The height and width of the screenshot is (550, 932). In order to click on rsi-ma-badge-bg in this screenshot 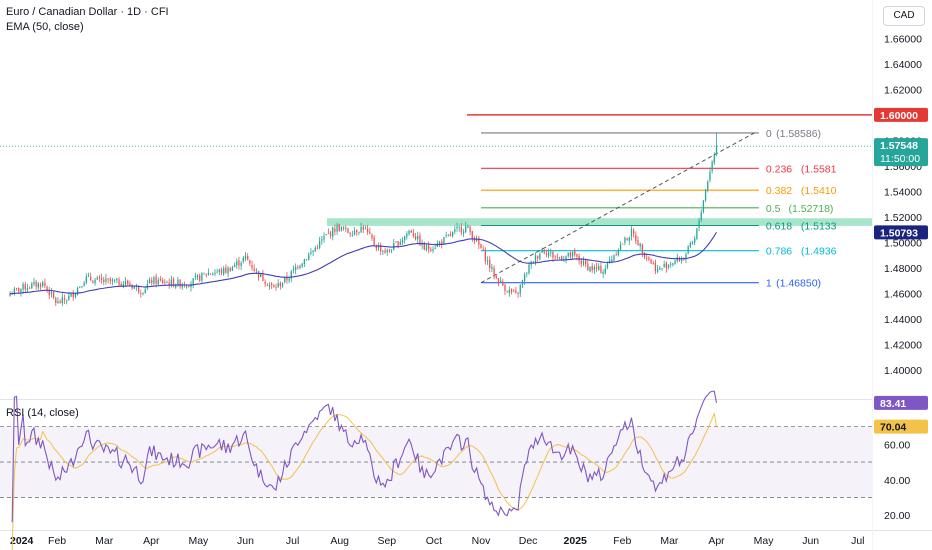, I will do `click(901, 426)`.